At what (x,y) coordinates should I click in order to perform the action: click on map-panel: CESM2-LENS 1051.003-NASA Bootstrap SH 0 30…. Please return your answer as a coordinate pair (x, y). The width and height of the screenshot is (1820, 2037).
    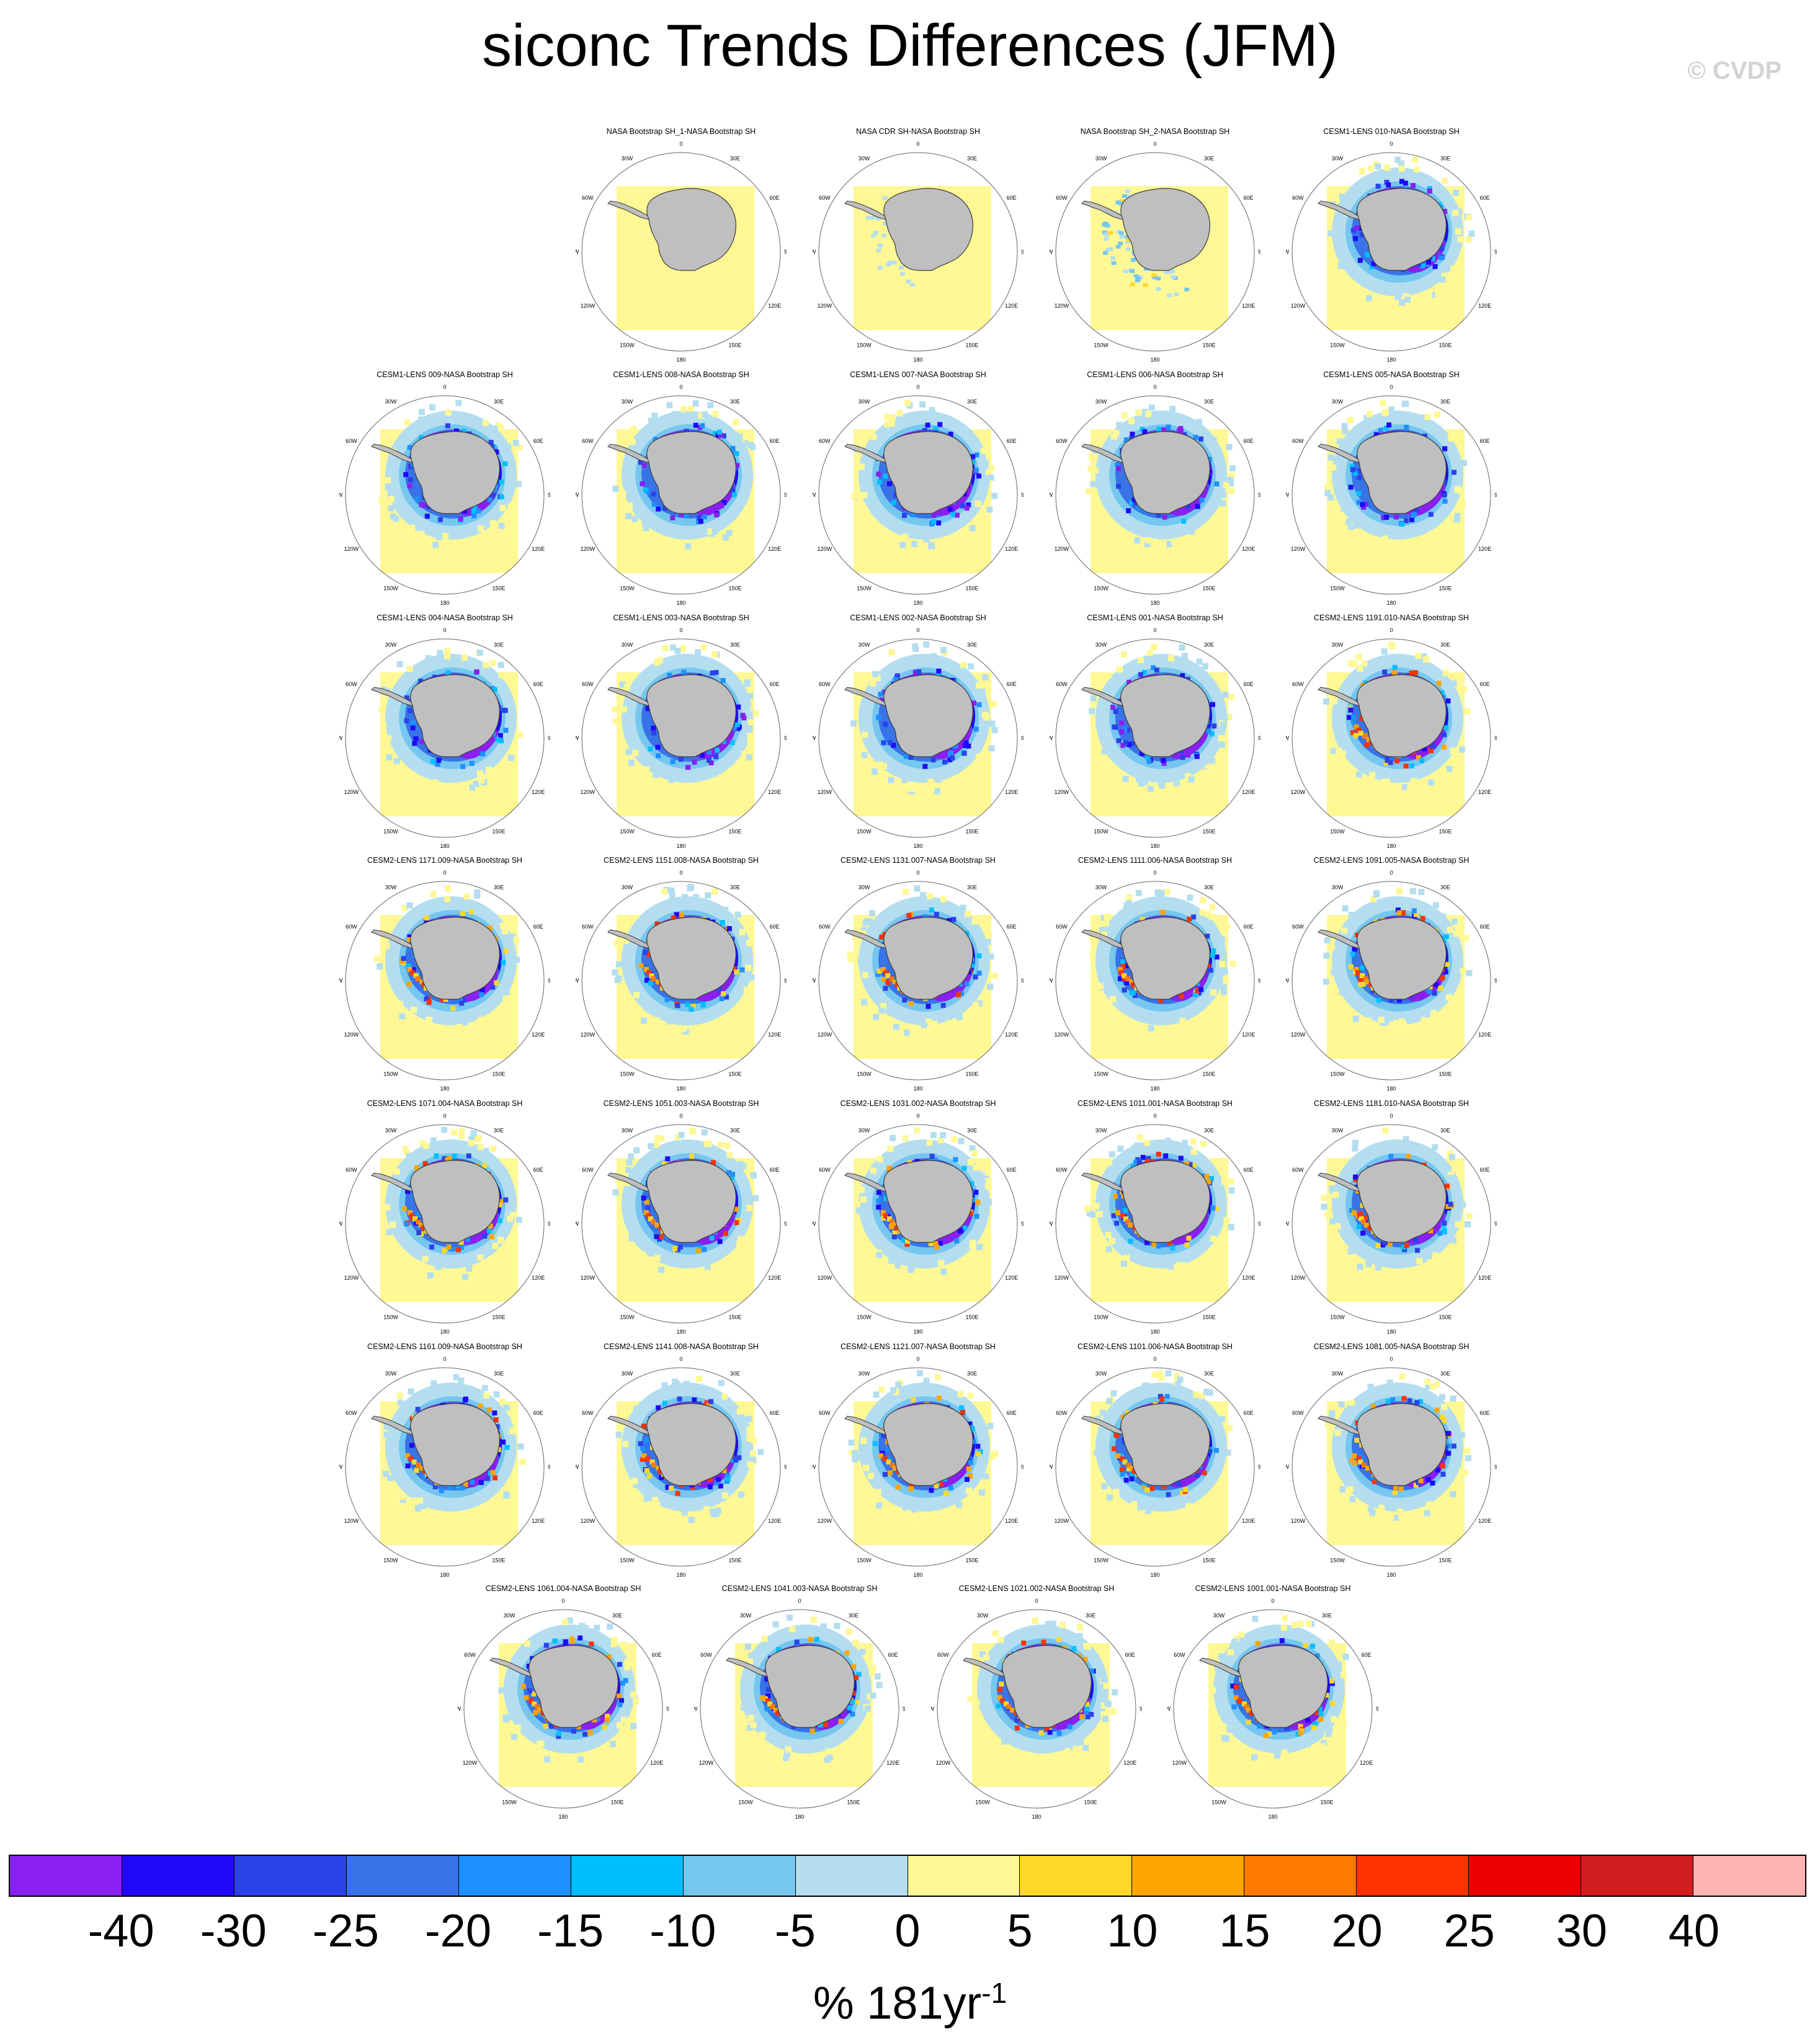
    Looking at the image, I should click on (681, 1220).